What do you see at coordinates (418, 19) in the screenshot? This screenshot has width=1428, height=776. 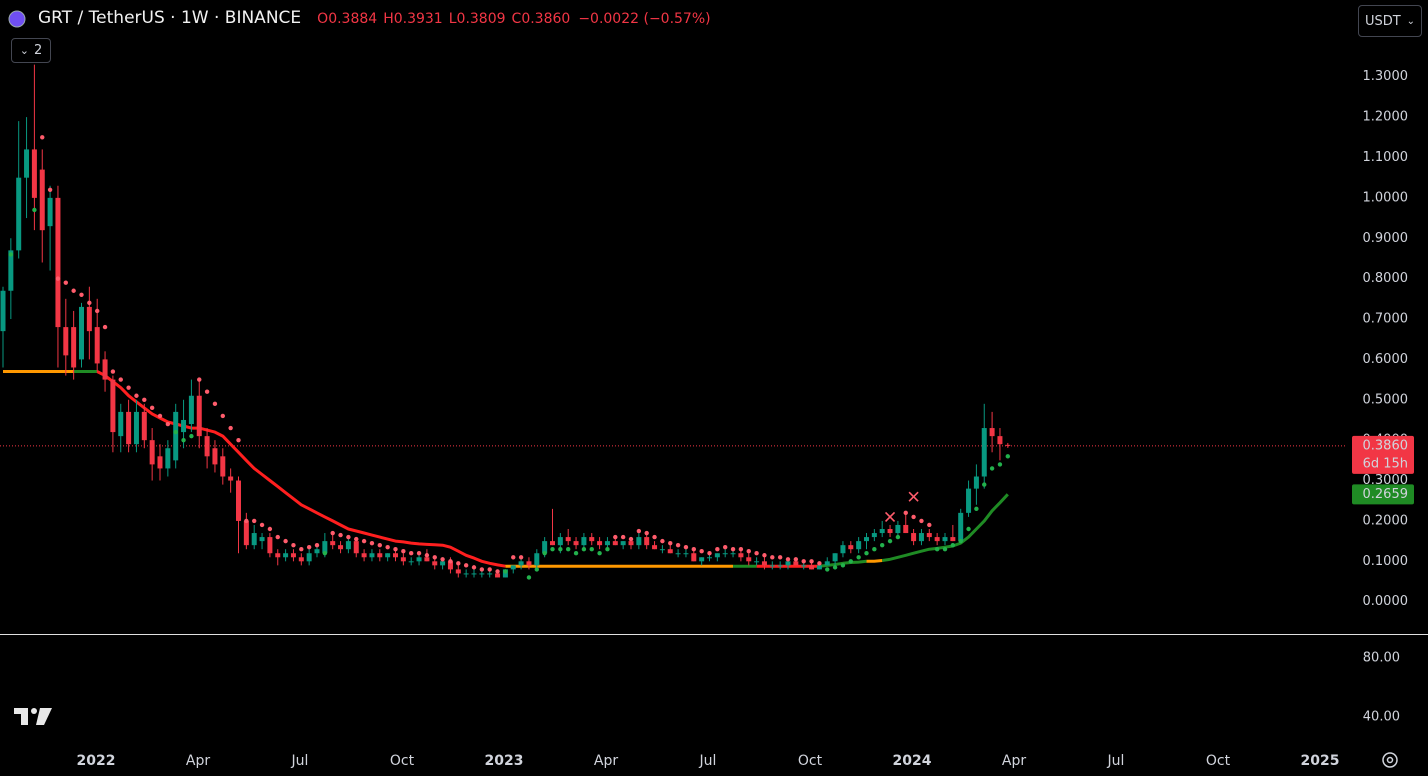 I see `ohlc-value: 0.3931` at bounding box center [418, 19].